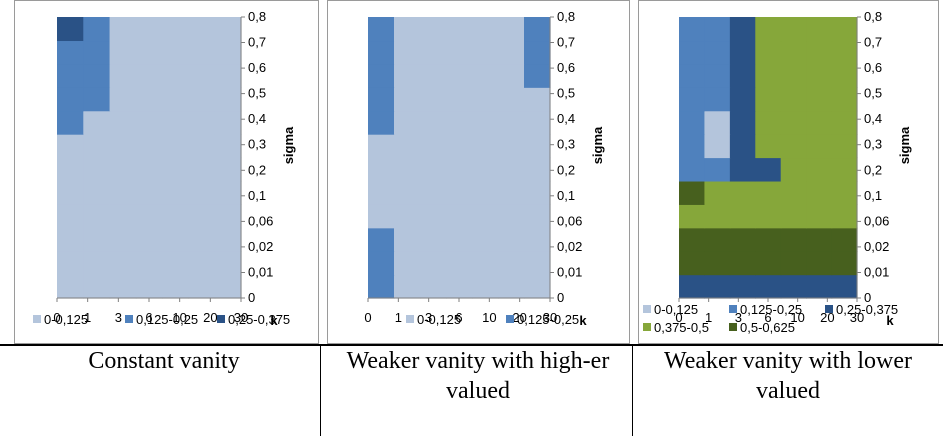 This screenshot has height=436, width=943. I want to click on y-tick-label: 0,7, so click(257, 42).